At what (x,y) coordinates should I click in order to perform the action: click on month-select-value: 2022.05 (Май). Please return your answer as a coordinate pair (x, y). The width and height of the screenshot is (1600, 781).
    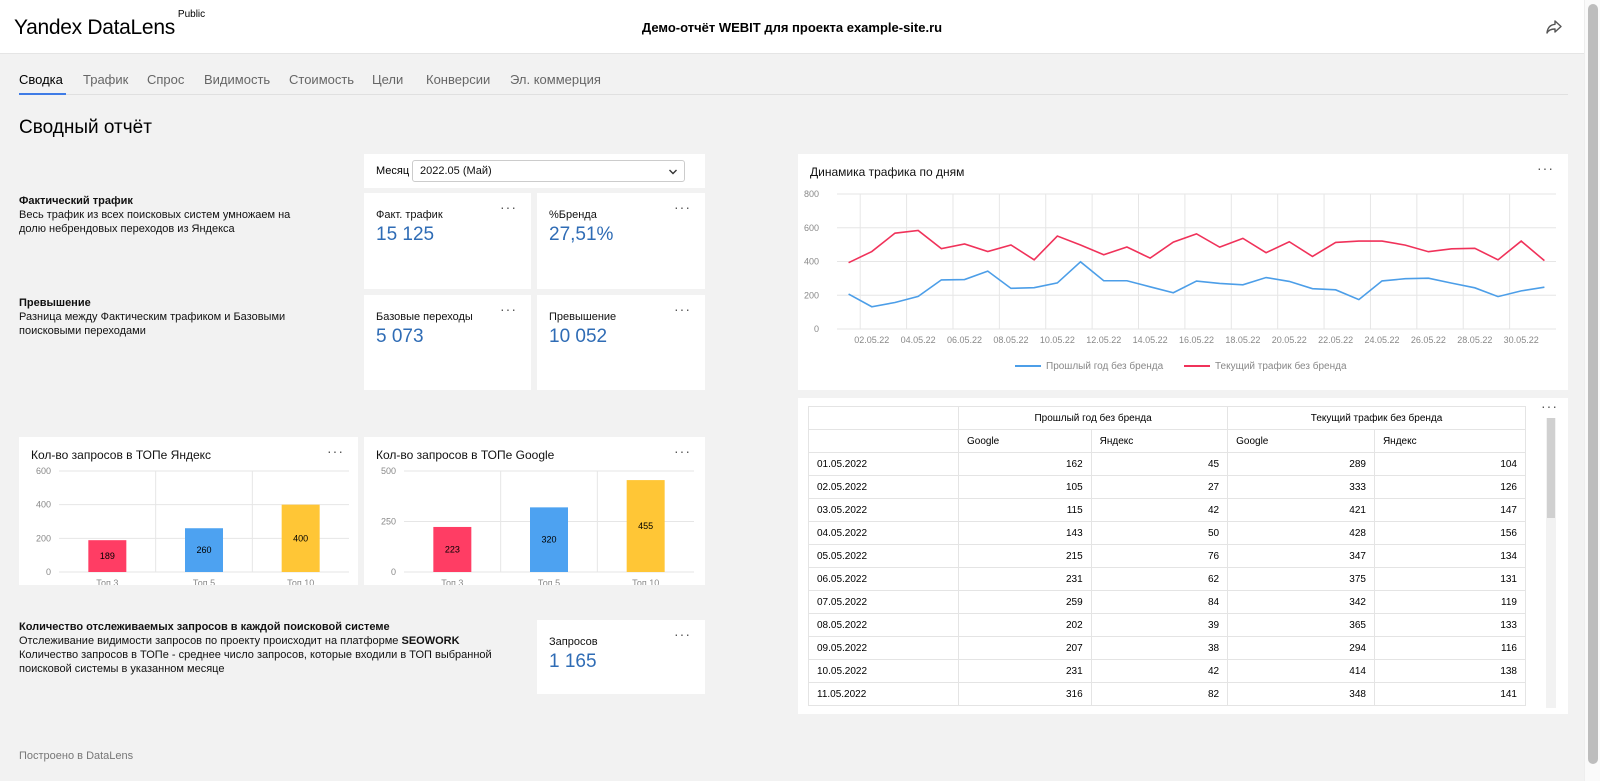
    Looking at the image, I should click on (456, 171).